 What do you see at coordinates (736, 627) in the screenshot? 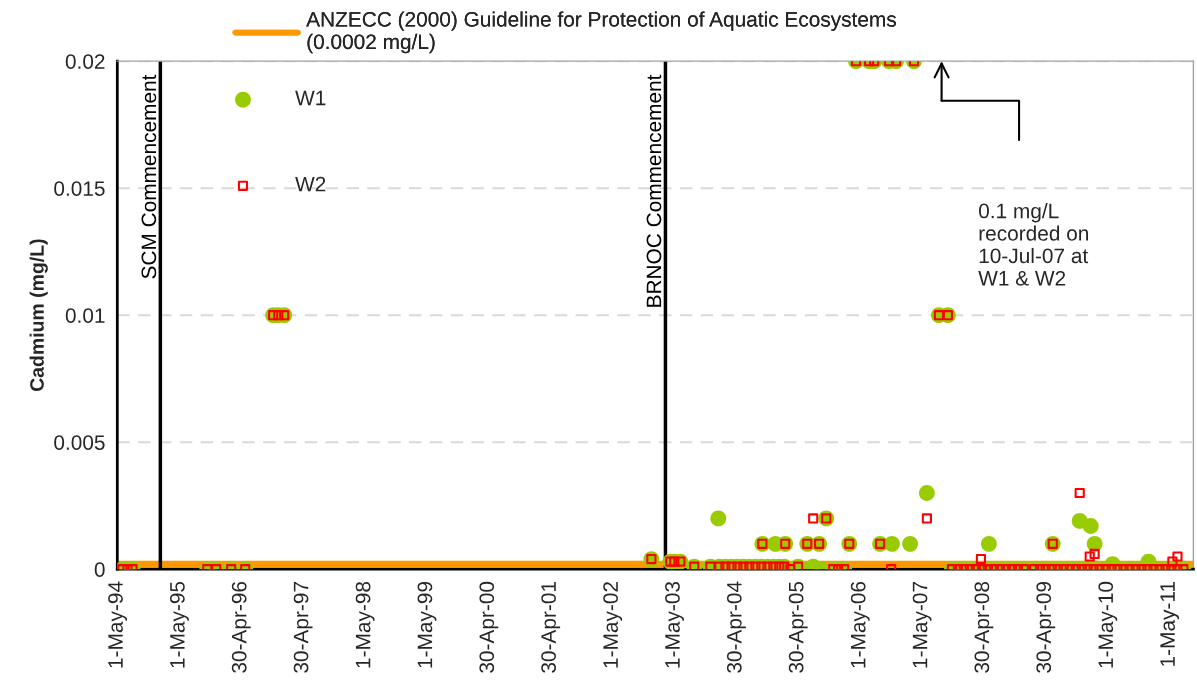
I see `x-tick-label: 30-Apr-04` at bounding box center [736, 627].